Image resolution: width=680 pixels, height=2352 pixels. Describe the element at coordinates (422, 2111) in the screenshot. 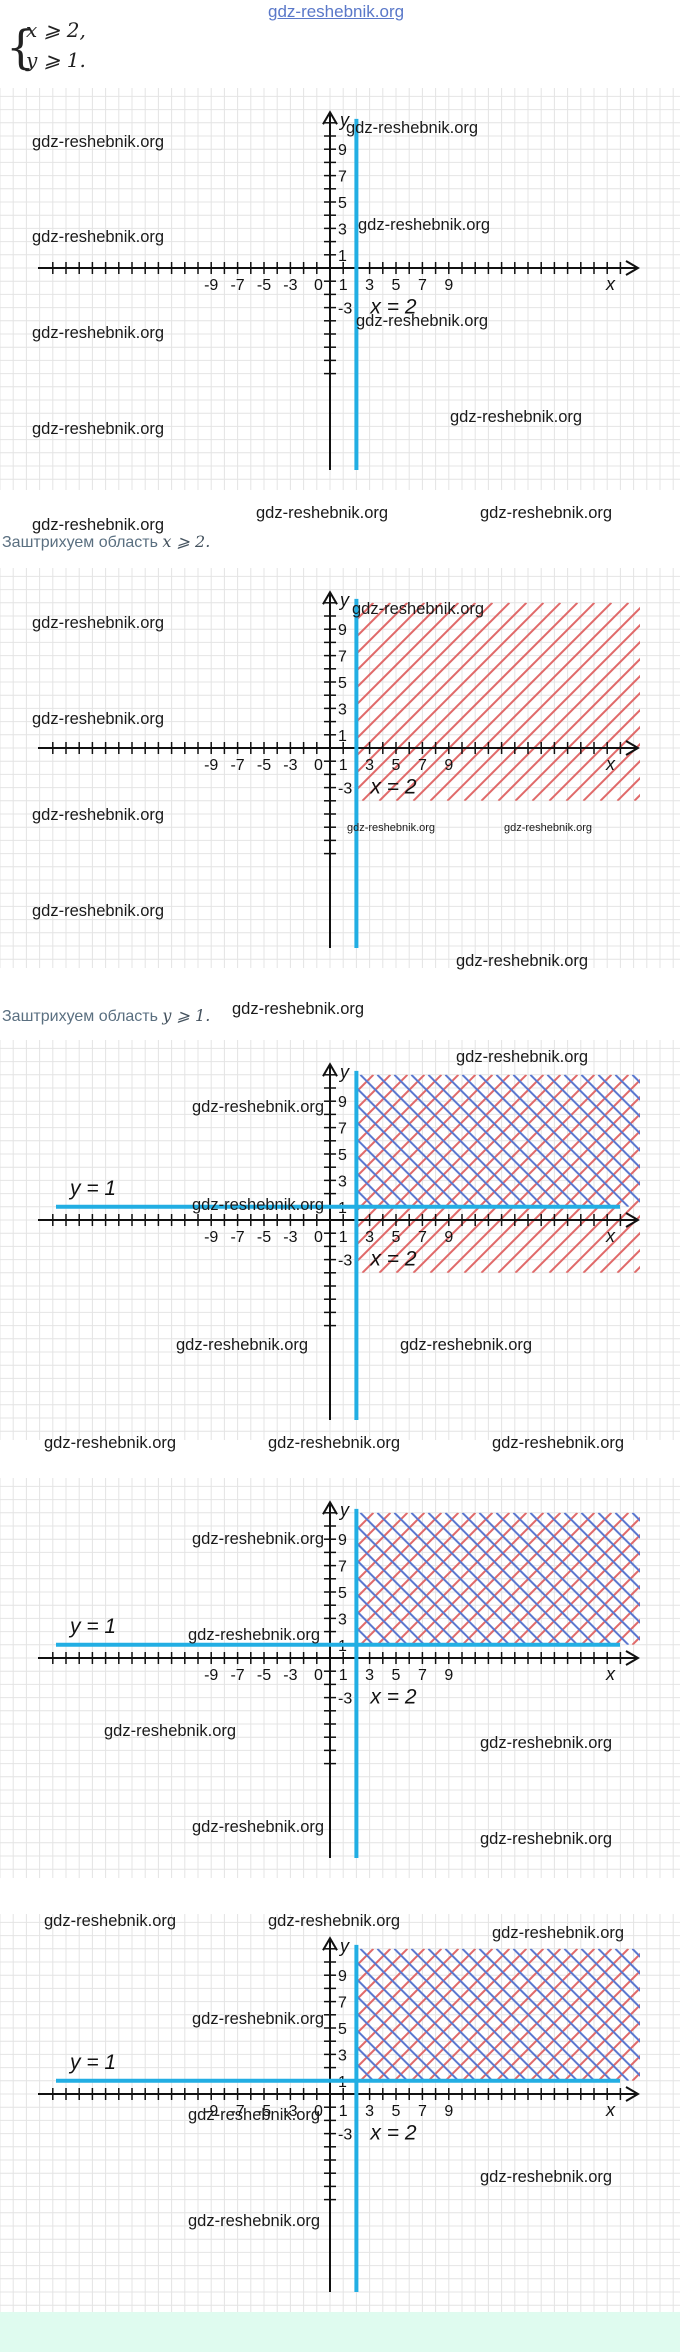

I see `x-tick-label: 7` at that location.